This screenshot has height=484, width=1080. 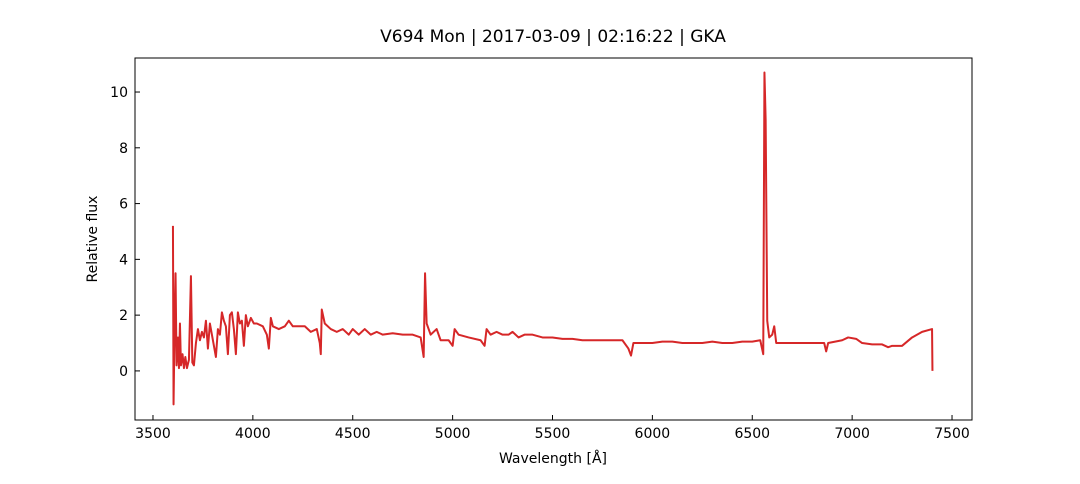 I want to click on x-tick-label: 7000, so click(x=852, y=434).